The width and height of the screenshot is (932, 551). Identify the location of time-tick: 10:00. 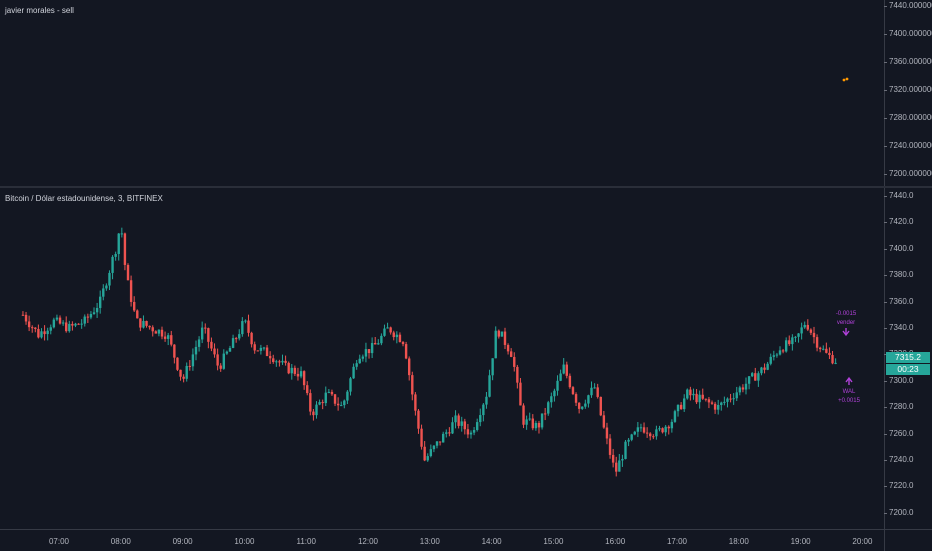
(244, 541).